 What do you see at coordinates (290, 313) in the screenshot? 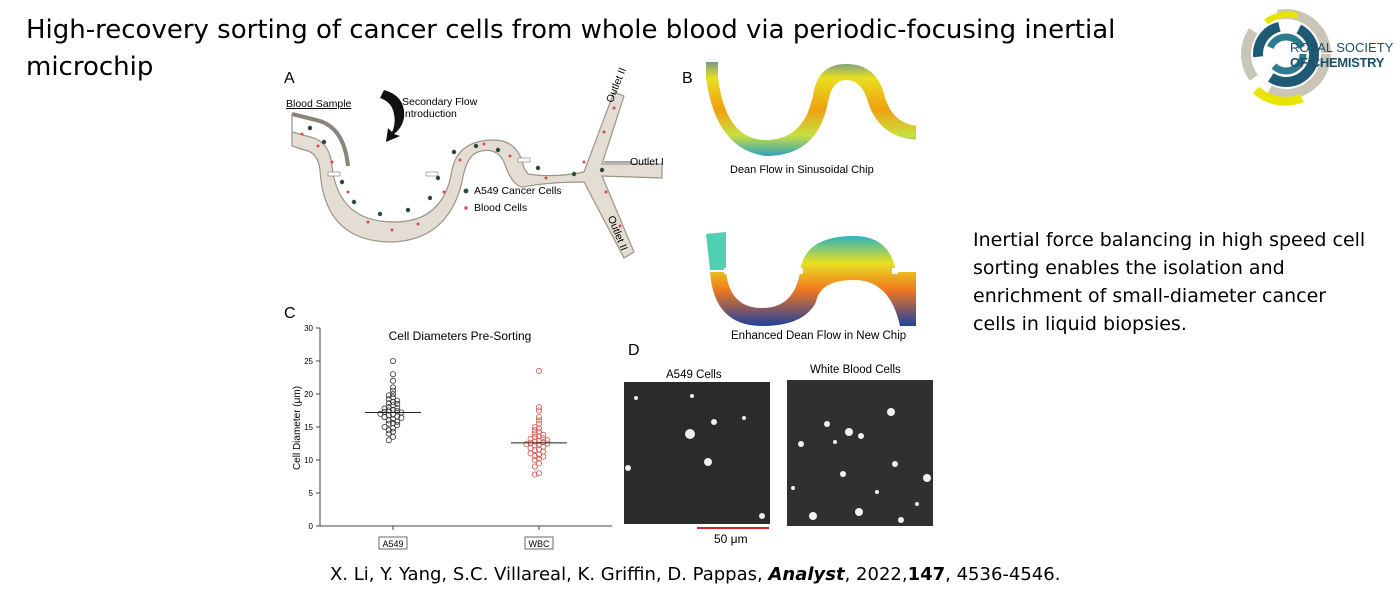
I see `panel-c-label: C` at bounding box center [290, 313].